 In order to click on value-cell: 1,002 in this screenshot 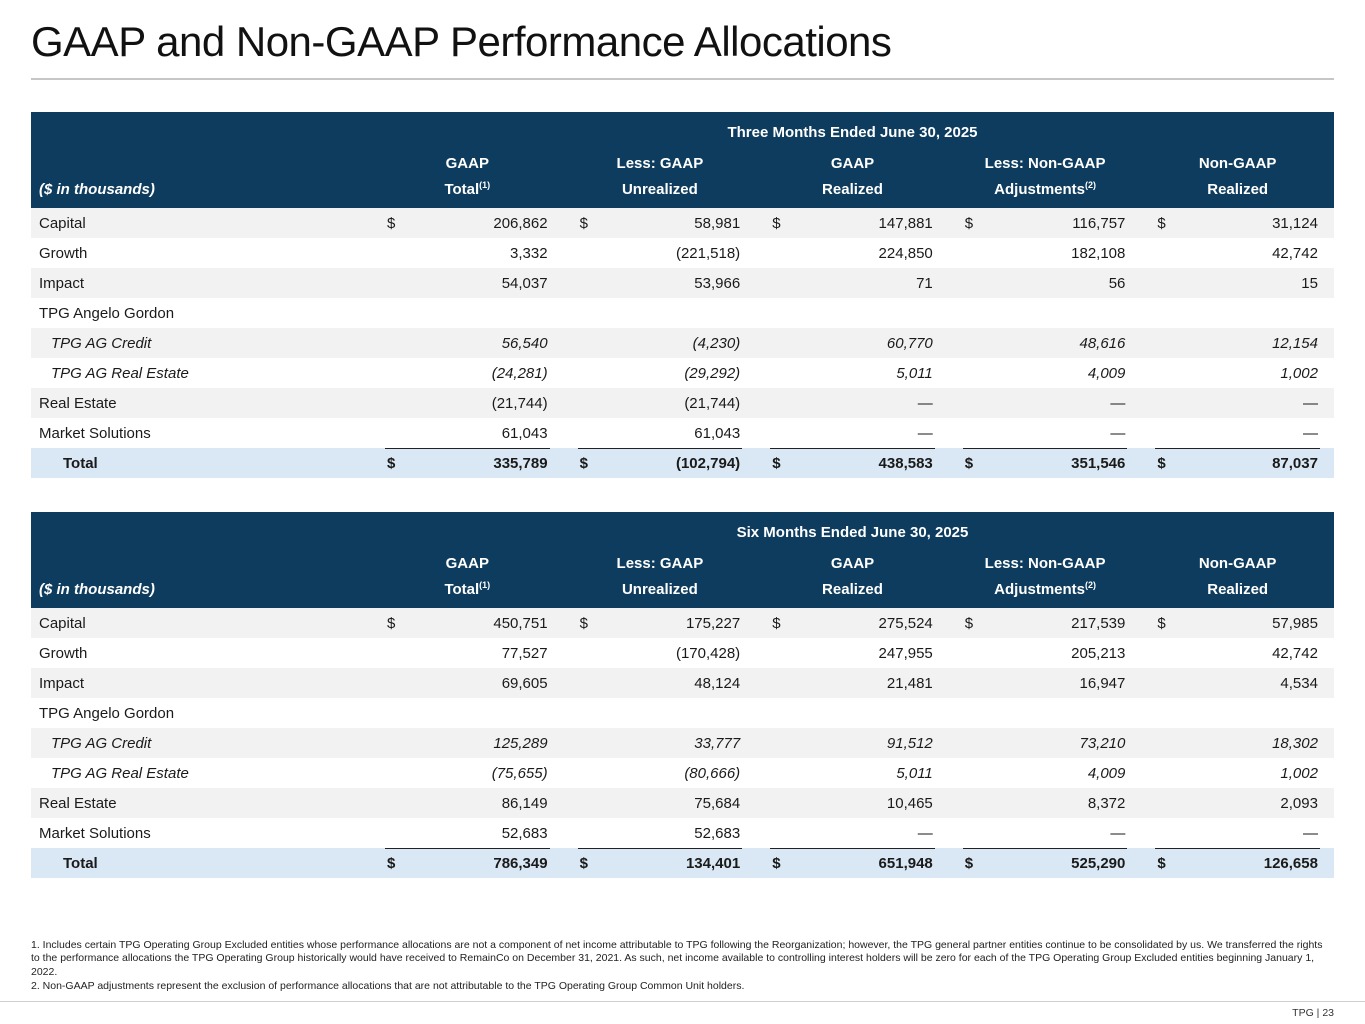, I will do `click(1237, 773)`.